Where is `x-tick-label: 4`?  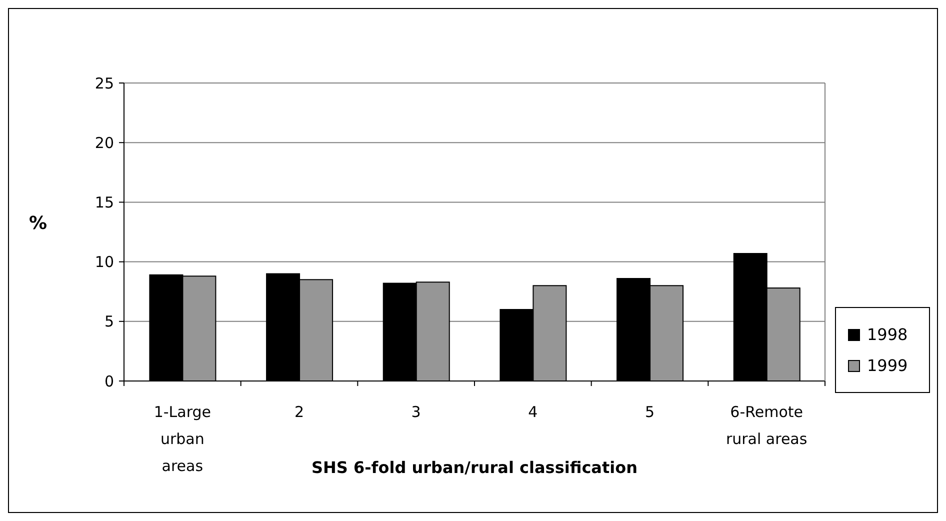
x-tick-label: 4 is located at coordinates (533, 412).